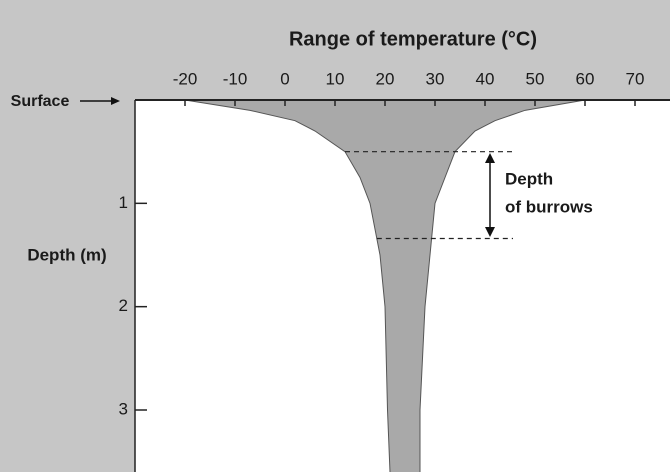 Image resolution: width=670 pixels, height=472 pixels. Describe the element at coordinates (115, 101) in the screenshot. I see `surface-arrowhead` at that location.